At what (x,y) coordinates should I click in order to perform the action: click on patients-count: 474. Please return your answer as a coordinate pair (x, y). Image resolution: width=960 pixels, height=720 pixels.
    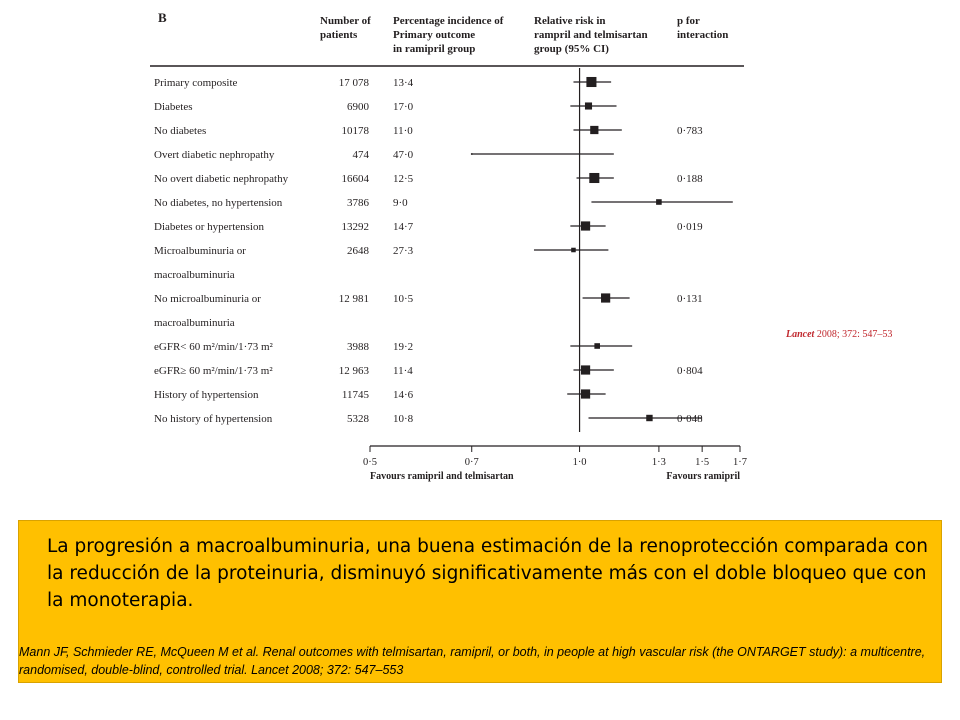
    Looking at the image, I should click on (361, 155).